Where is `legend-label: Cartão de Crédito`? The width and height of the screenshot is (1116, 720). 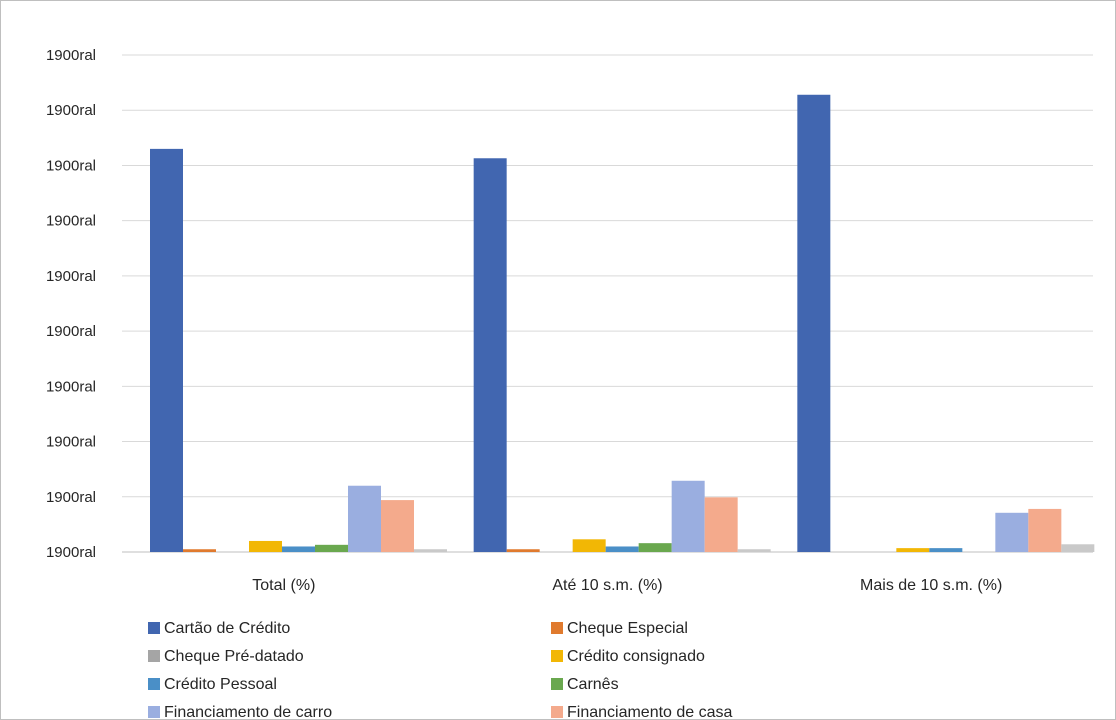
legend-label: Cartão de Crédito is located at coordinates (227, 628).